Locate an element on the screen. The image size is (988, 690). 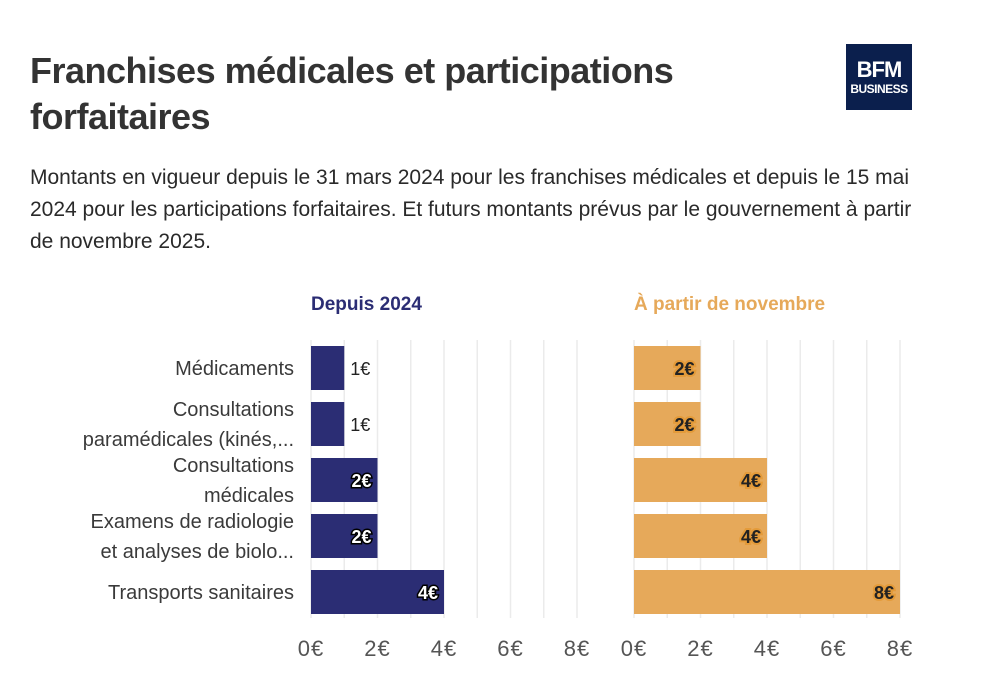
category-label-1: Consultations is located at coordinates (233, 410).